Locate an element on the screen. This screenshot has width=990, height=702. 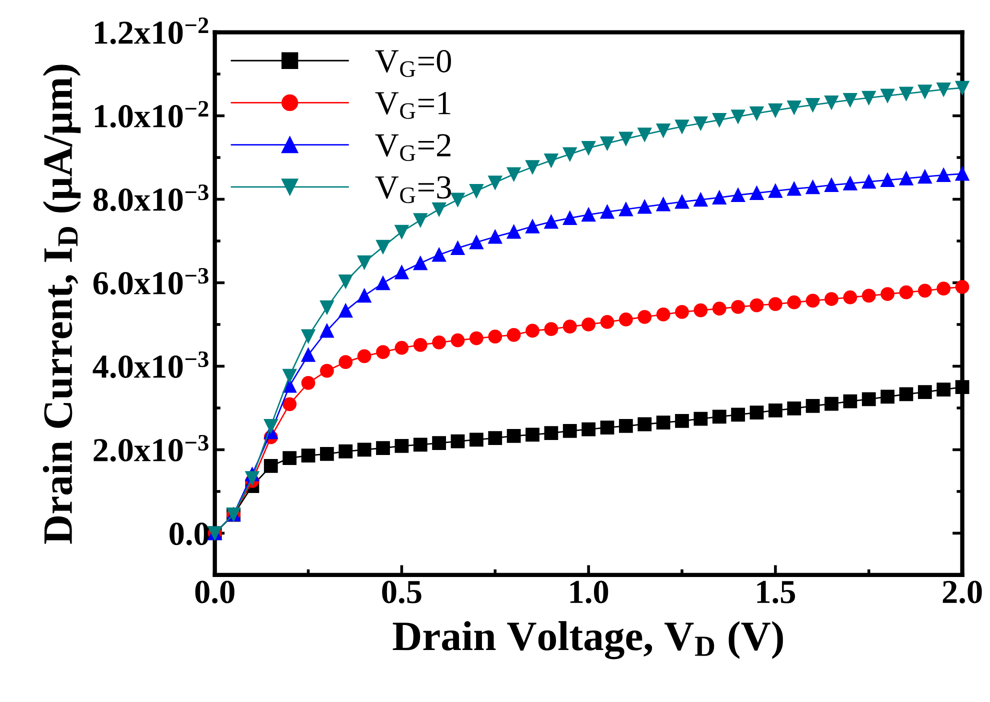
x-tick-label: 2.0 is located at coordinates (962, 592).